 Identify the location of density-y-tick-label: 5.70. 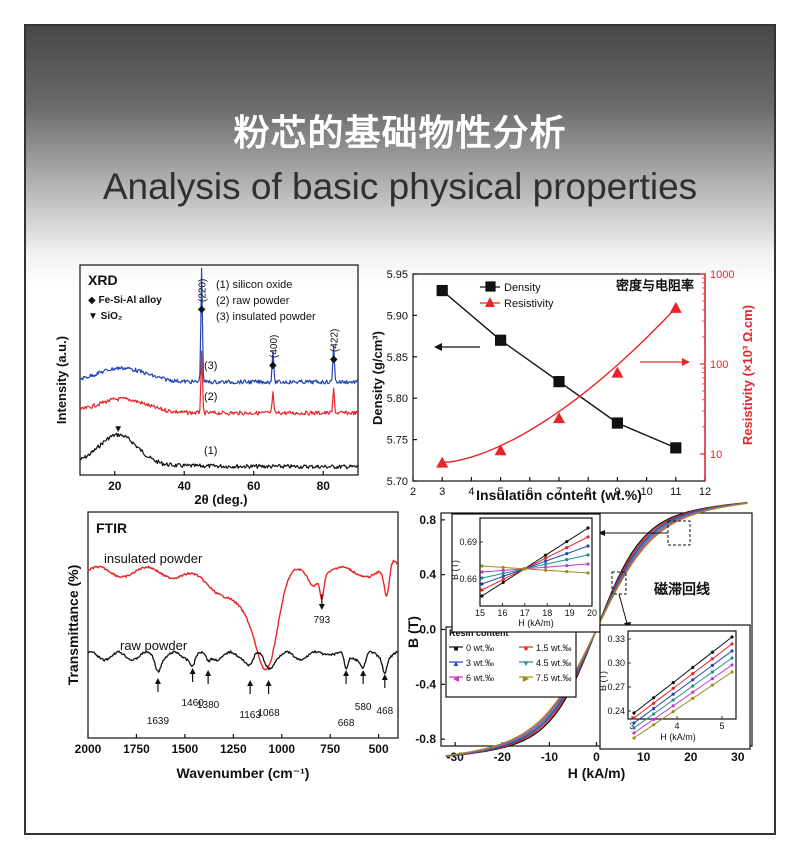
(397, 482).